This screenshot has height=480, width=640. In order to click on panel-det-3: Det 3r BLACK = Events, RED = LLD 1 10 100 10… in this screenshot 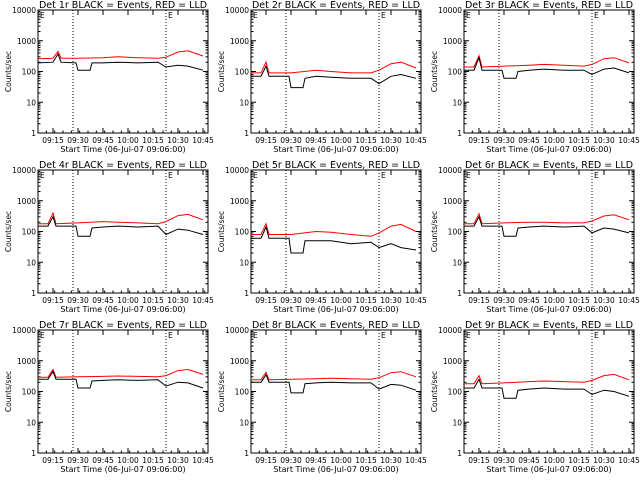, I will do `click(535, 77)`.